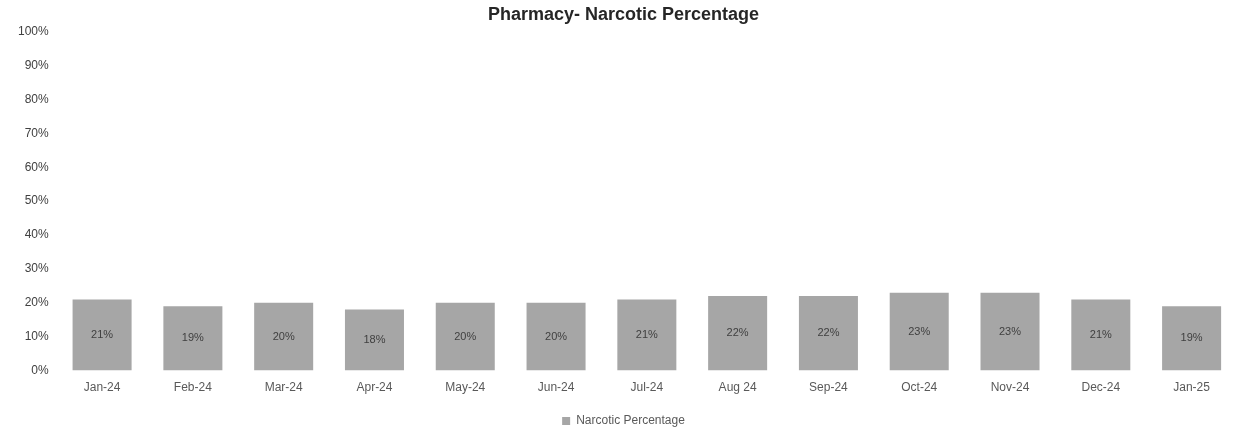 The width and height of the screenshot is (1247, 441). I want to click on y-tick-label: 50%, so click(37, 200).